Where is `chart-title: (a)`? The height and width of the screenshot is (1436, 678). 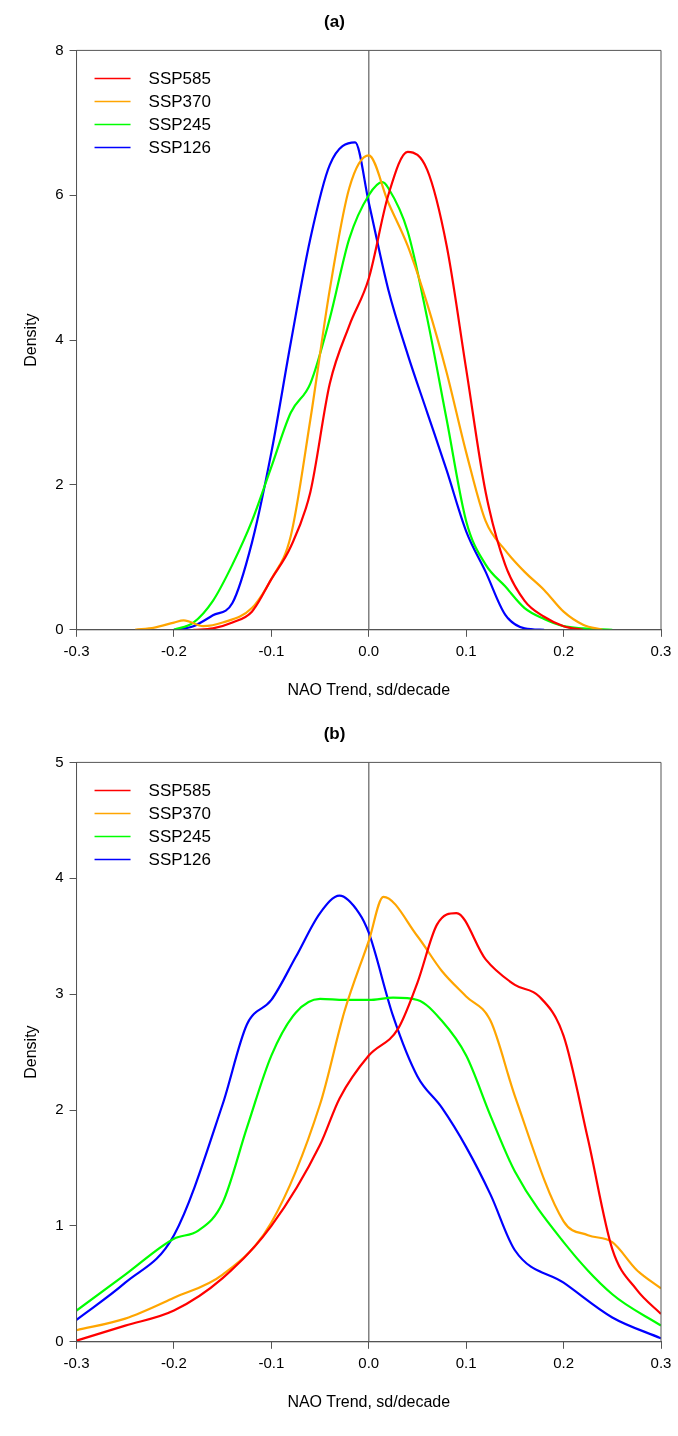 chart-title: (a) is located at coordinates (334, 21).